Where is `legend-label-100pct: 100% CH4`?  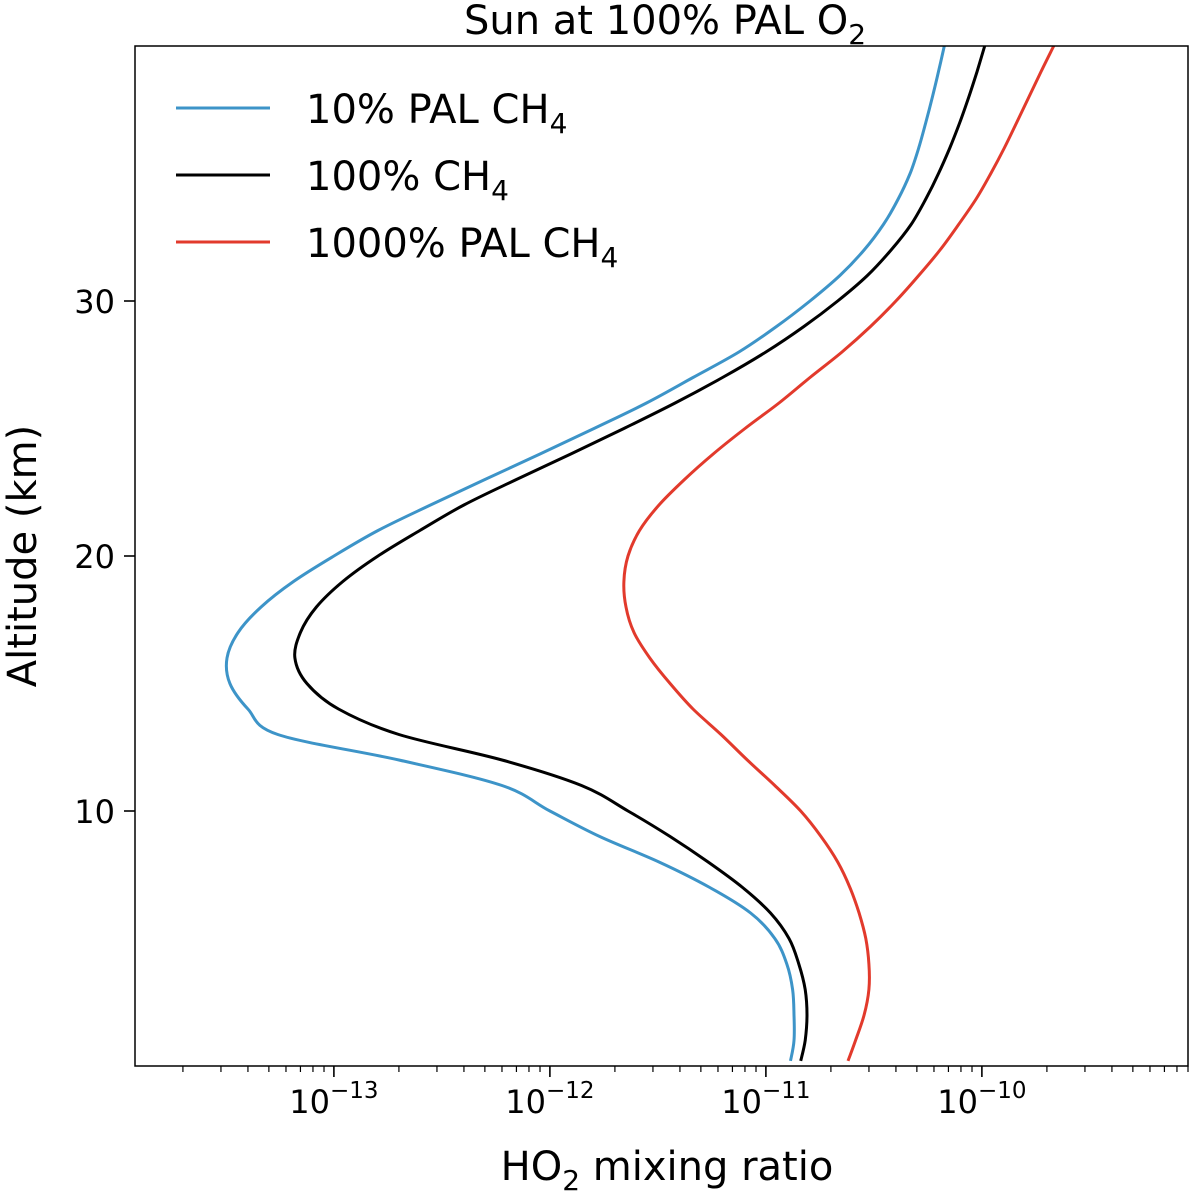
legend-label-100pct: 100% CH4 is located at coordinates (407, 180).